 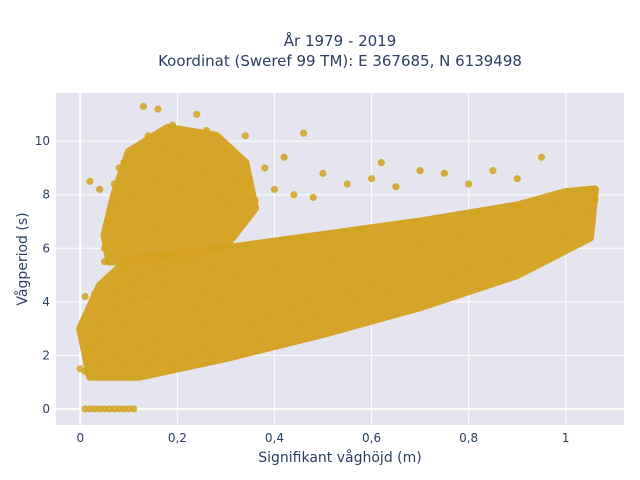 I want to click on x-tick-label: 0,2, so click(x=177, y=438).